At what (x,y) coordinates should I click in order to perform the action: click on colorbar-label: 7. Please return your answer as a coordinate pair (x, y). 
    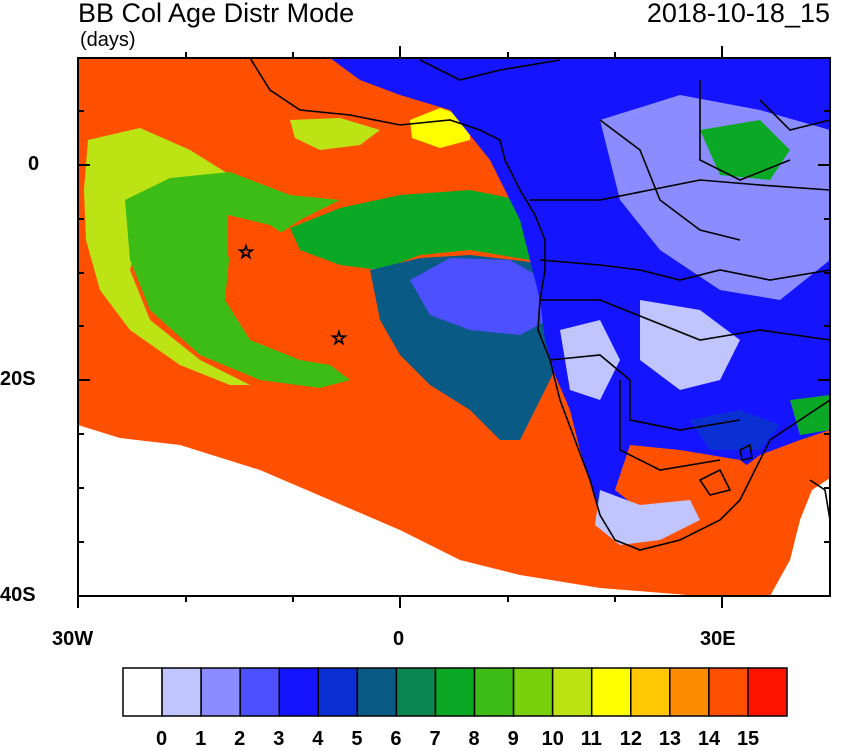
    Looking at the image, I should click on (435, 739).